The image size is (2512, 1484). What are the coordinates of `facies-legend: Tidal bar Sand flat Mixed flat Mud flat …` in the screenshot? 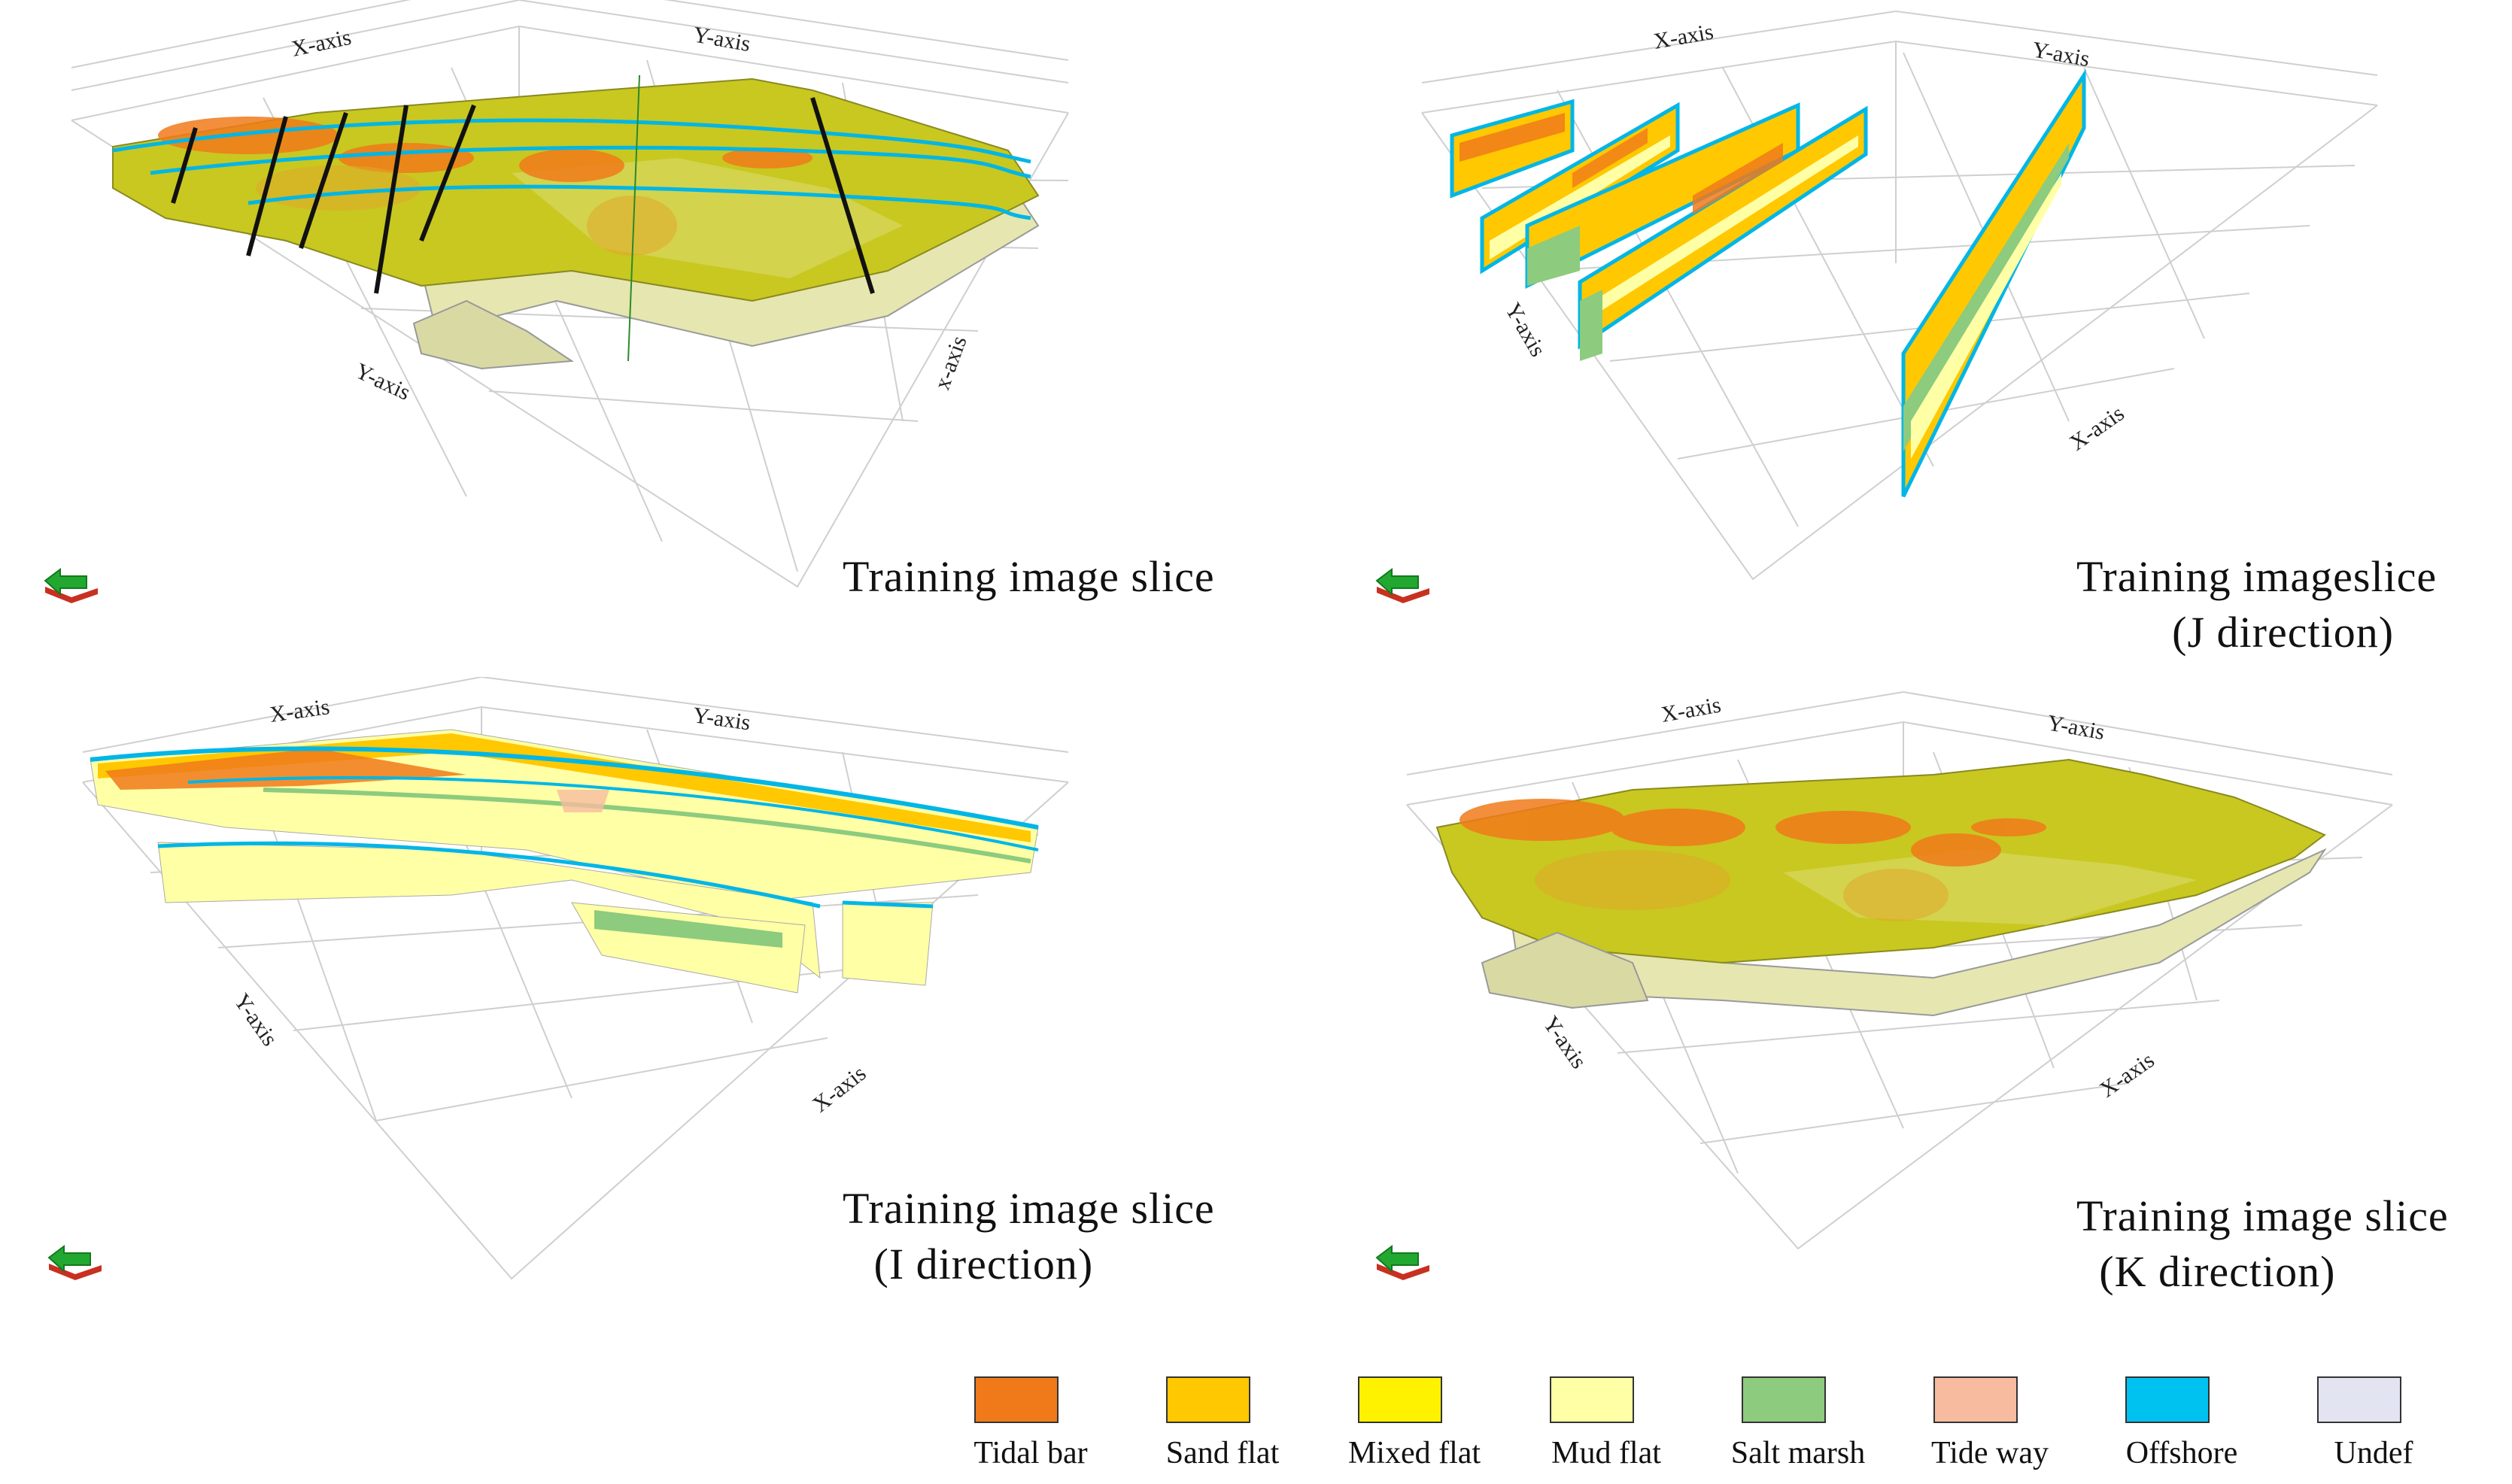 It's located at (1719, 1429).